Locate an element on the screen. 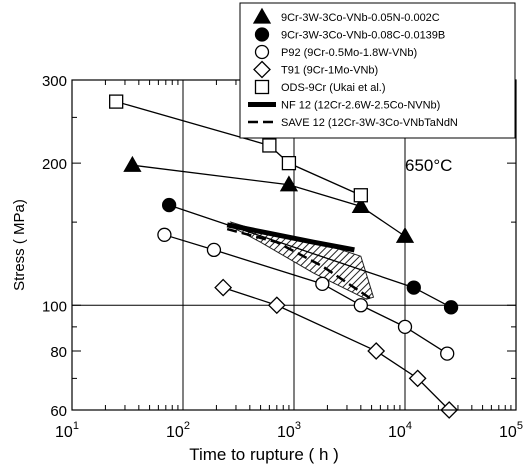  y-tick-label: 300 is located at coordinates (54, 81).